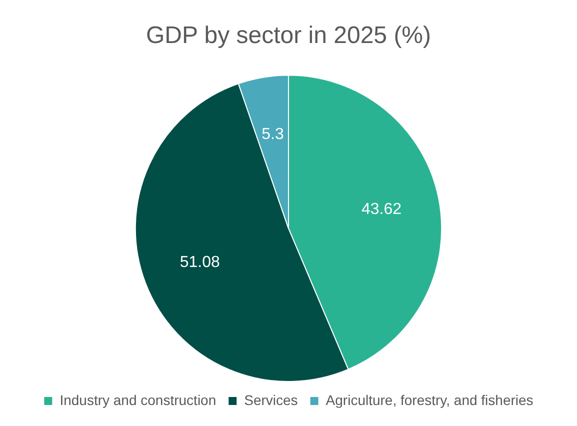 The width and height of the screenshot is (577, 426). What do you see at coordinates (289, 36) in the screenshot?
I see `chart-title: GDP by sector in 2025 (%)` at bounding box center [289, 36].